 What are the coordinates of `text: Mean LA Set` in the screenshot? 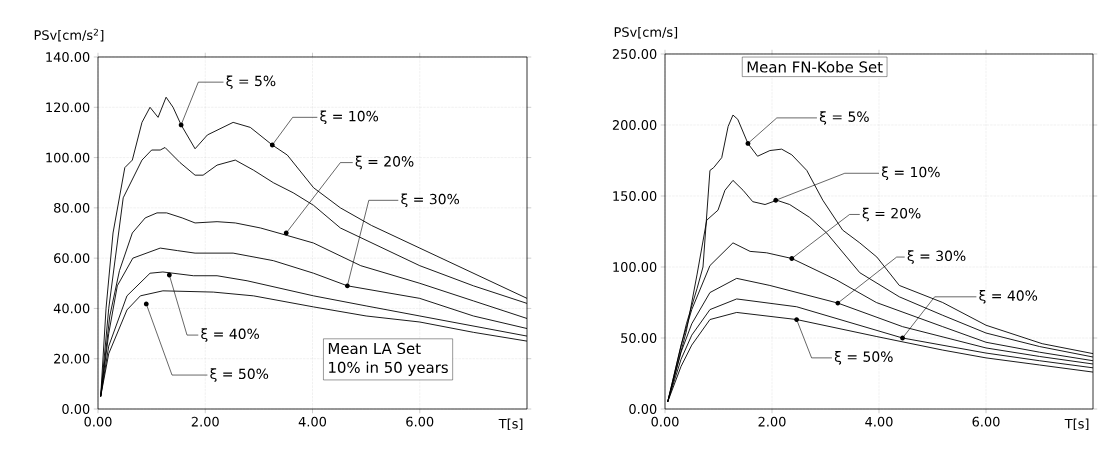 It's located at (374, 348).